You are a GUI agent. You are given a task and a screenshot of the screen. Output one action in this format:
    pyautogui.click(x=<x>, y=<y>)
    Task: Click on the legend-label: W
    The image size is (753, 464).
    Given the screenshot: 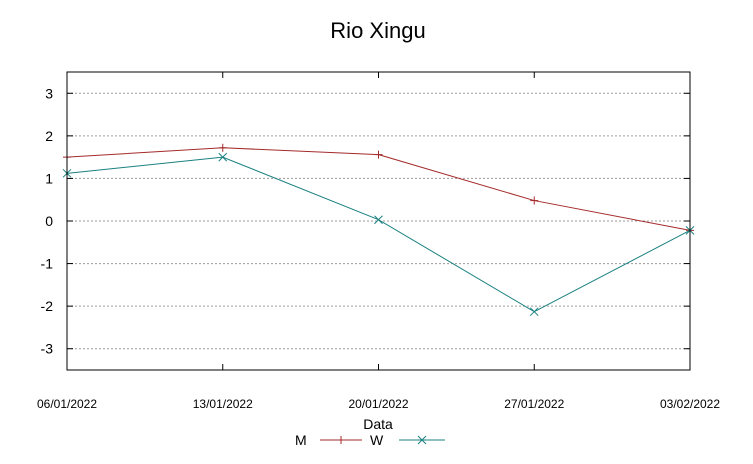 What is the action you would take?
    pyautogui.click(x=377, y=440)
    